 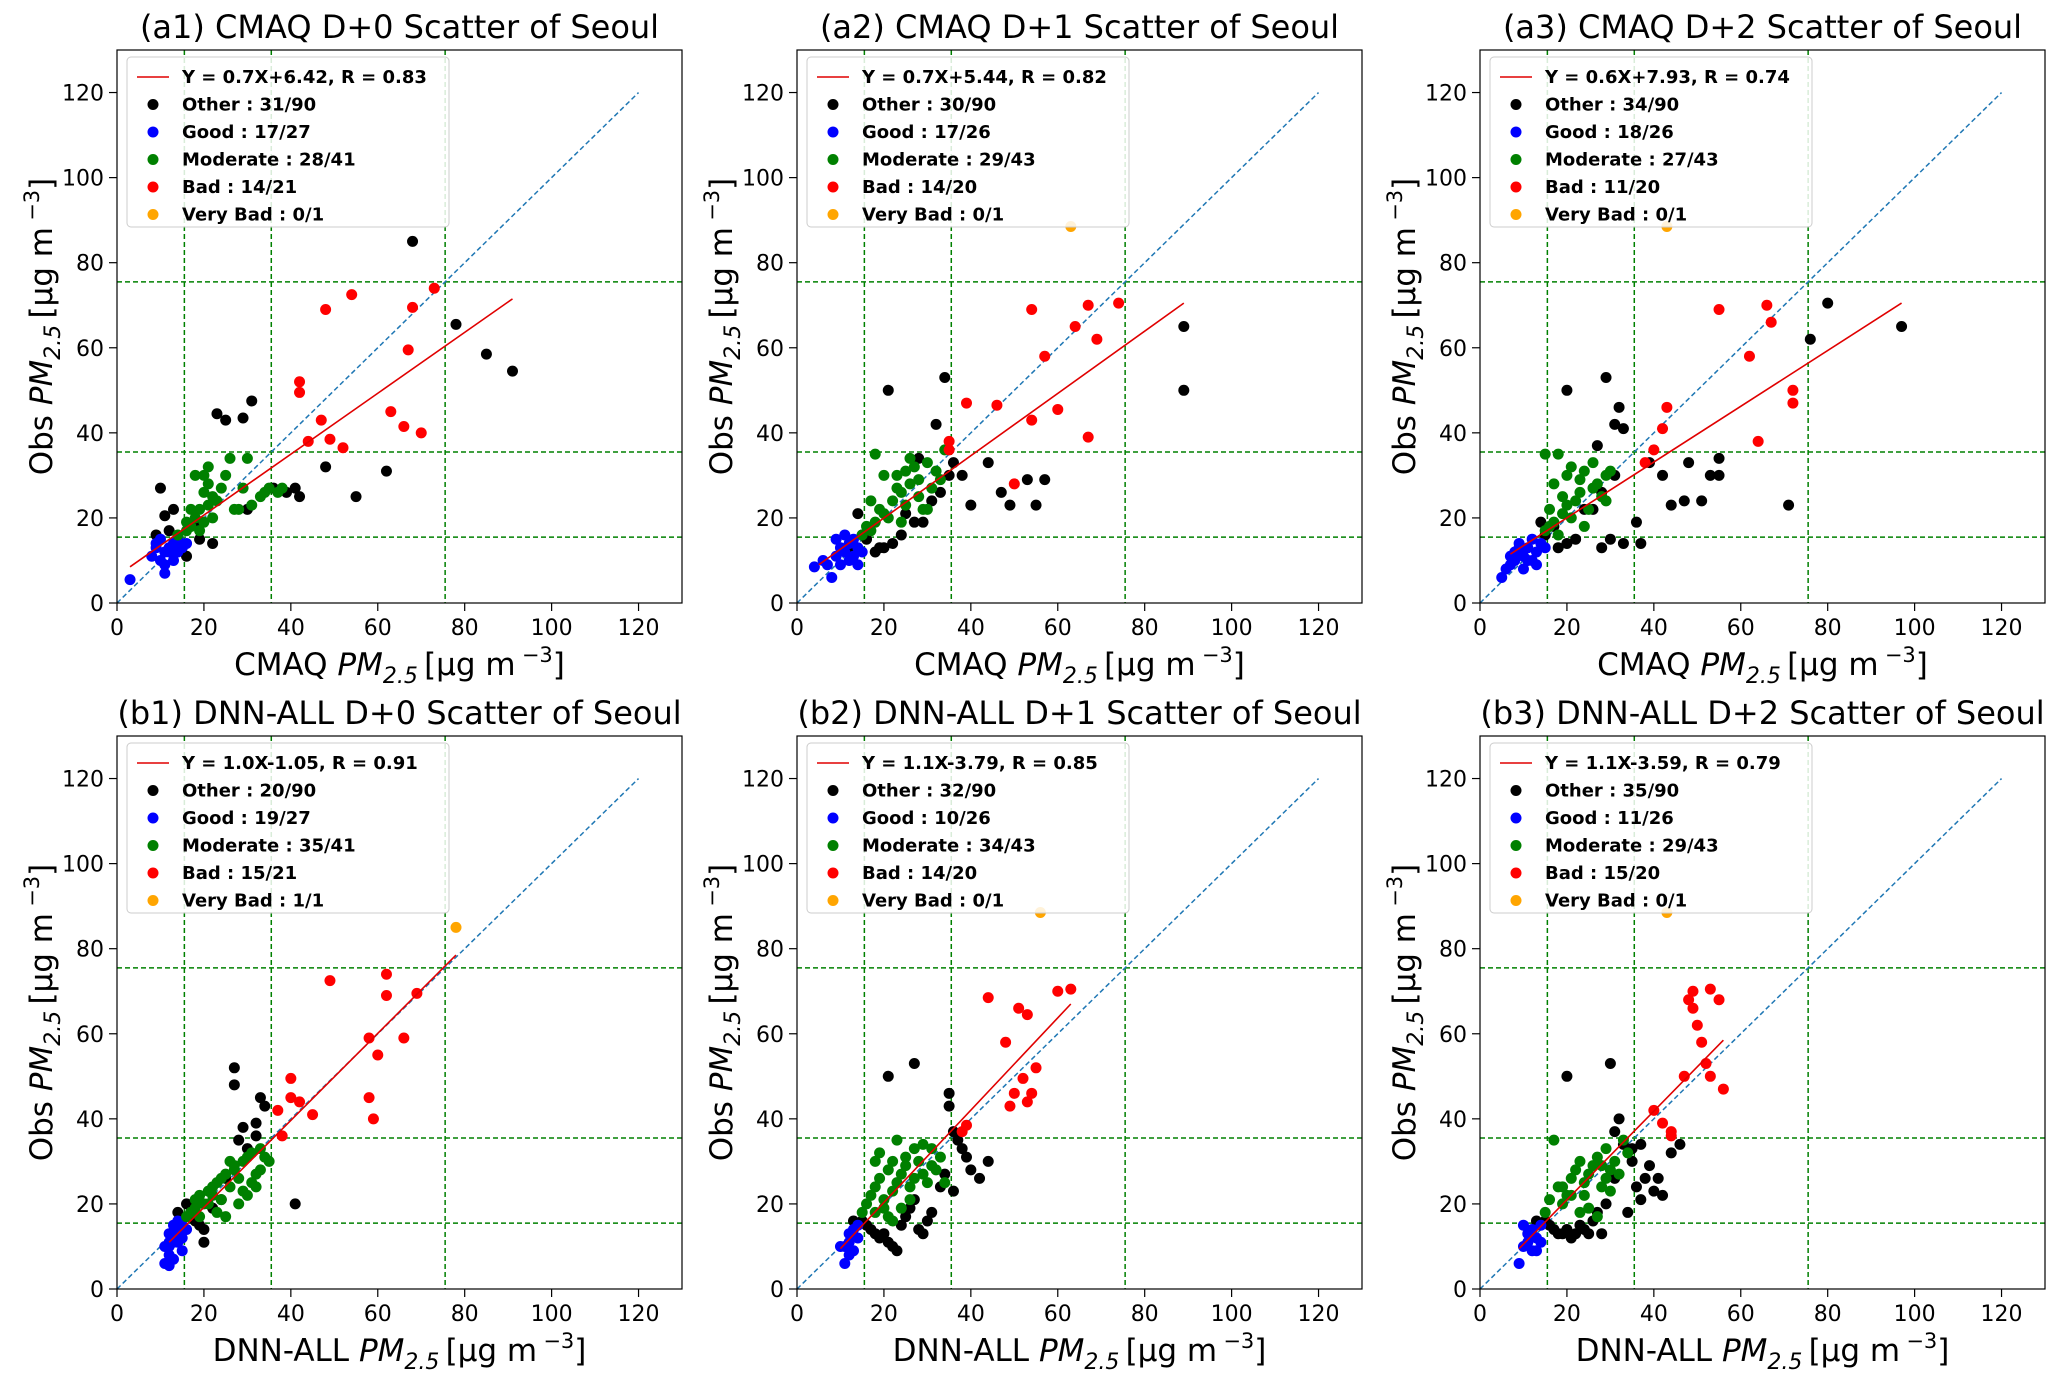 I want to click on legend-box, so click(x=1651, y=142).